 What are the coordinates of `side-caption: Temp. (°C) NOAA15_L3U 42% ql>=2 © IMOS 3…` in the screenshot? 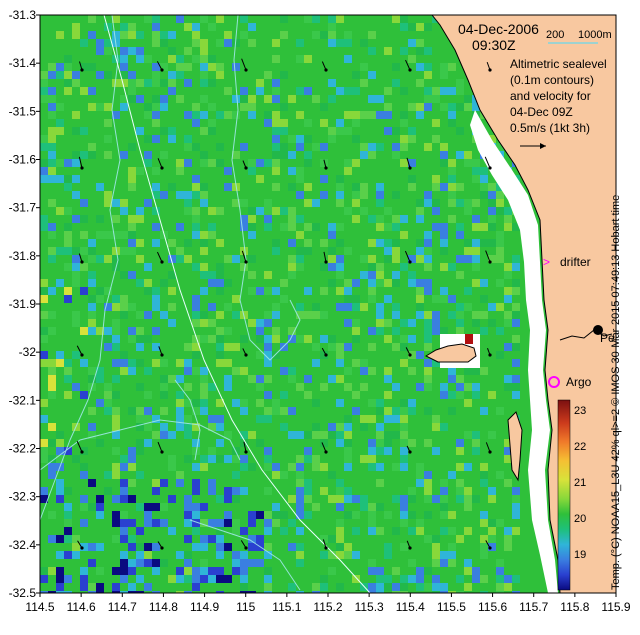 It's located at (616, 392).